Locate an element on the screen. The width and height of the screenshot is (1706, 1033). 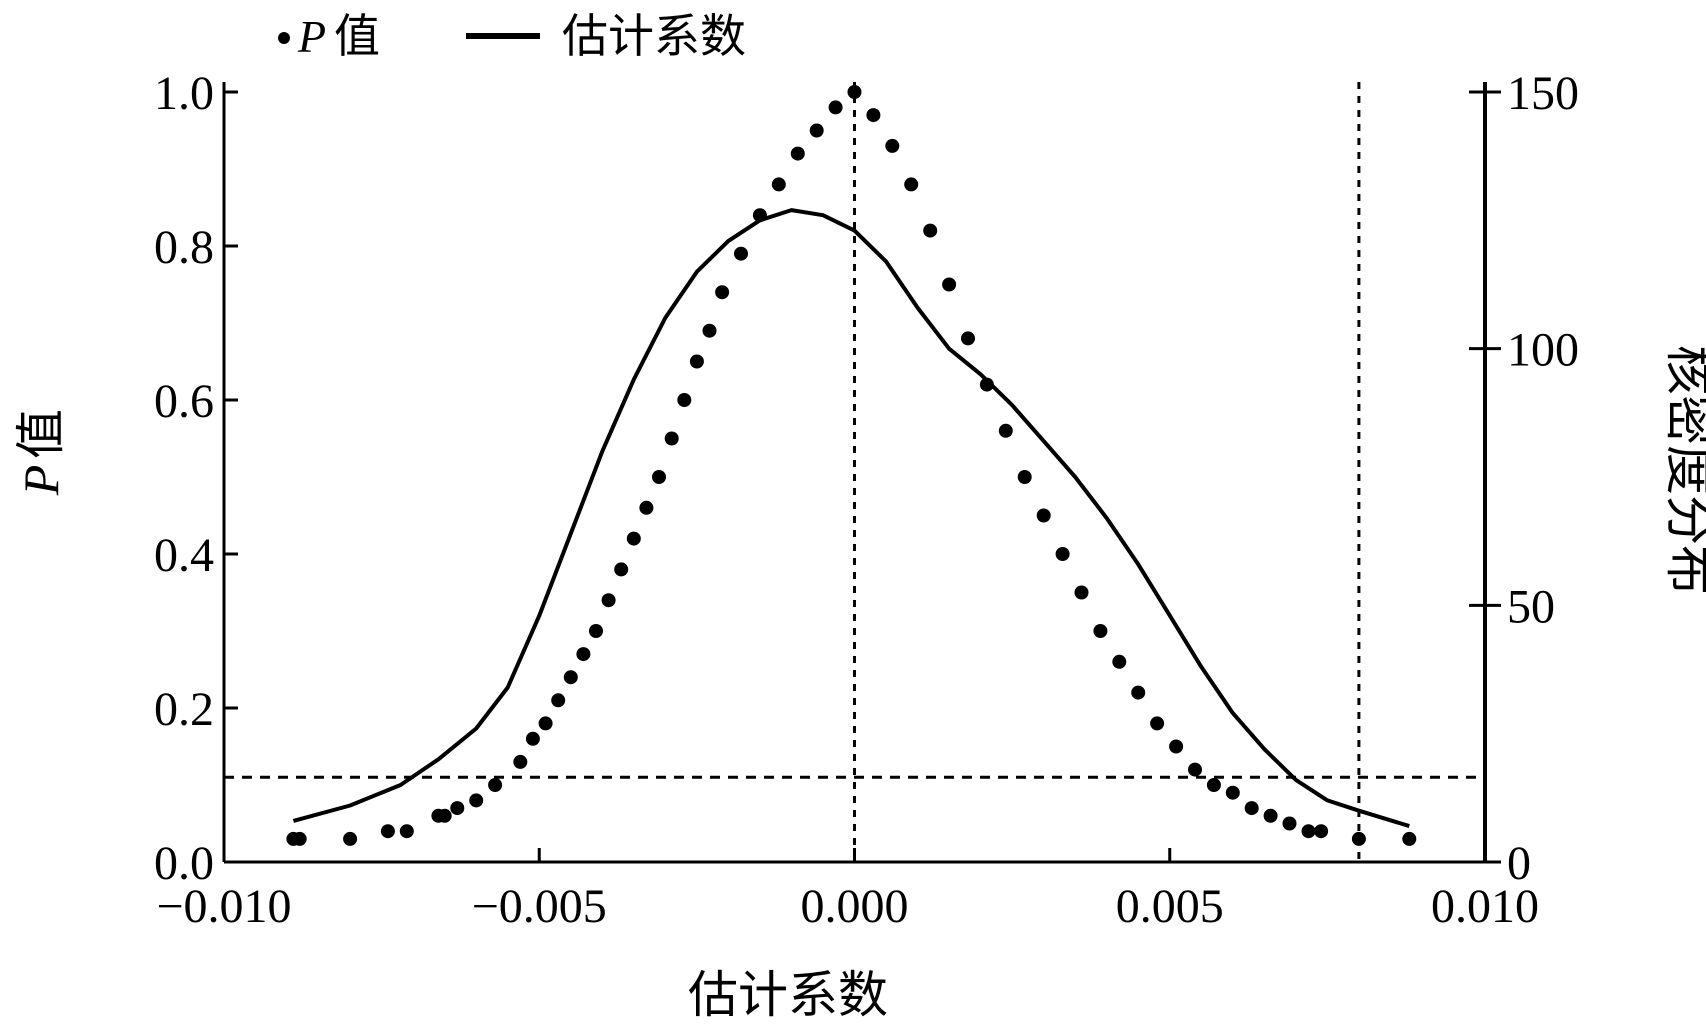
y-axis-right-label: 核密度分布 is located at coordinates (1683, 470).